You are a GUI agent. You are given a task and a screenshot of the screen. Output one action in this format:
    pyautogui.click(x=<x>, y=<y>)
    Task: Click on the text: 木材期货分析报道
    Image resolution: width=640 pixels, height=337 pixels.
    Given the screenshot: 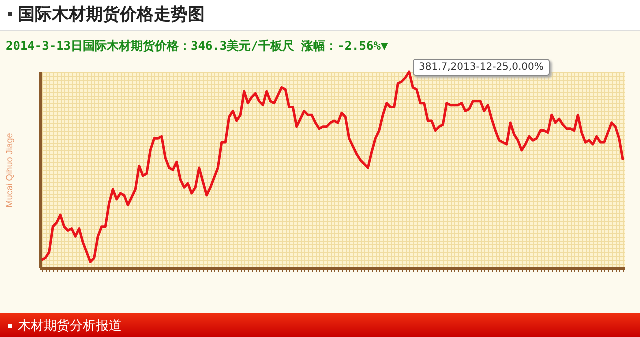 What is the action you would take?
    pyautogui.click(x=70, y=326)
    